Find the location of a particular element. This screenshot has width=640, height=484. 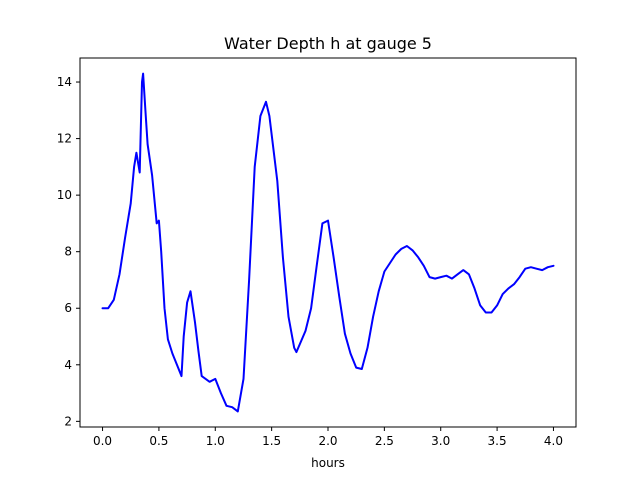

chart-title: Water Depth h at gauge 5 is located at coordinates (328, 43).